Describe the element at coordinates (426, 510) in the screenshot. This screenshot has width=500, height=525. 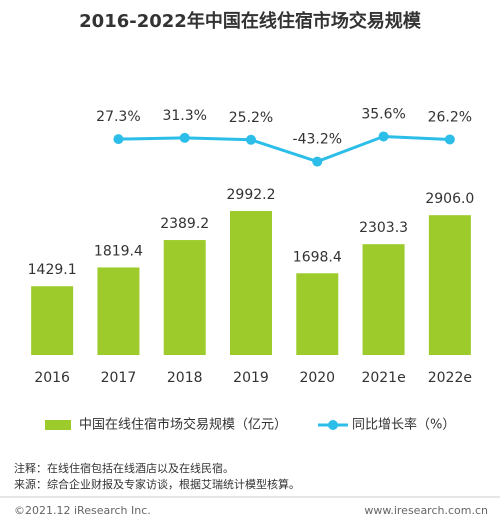
I see `footer-right: www.iresearch.com.cn` at that location.